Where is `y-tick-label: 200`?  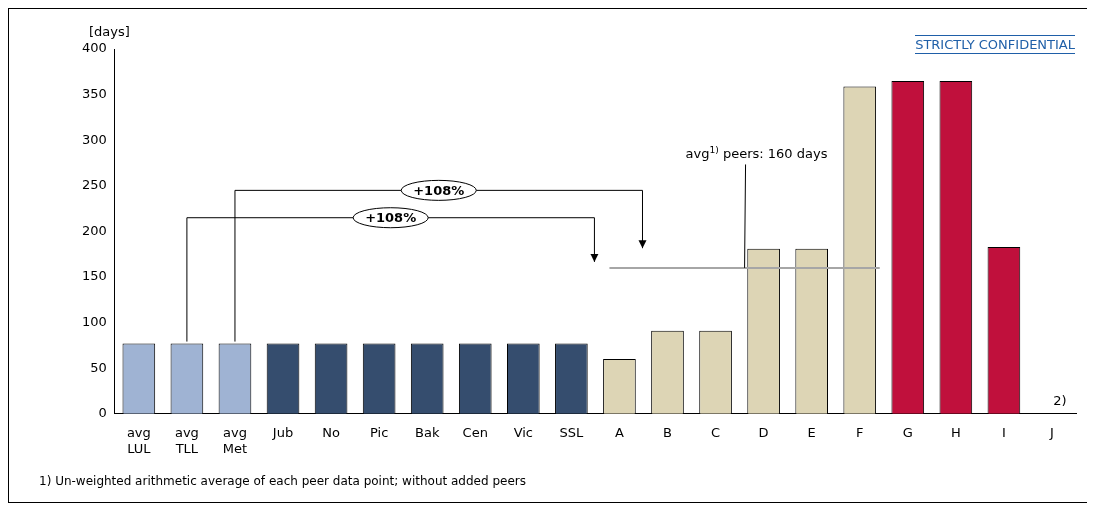 y-tick-label: 200 is located at coordinates (94, 230).